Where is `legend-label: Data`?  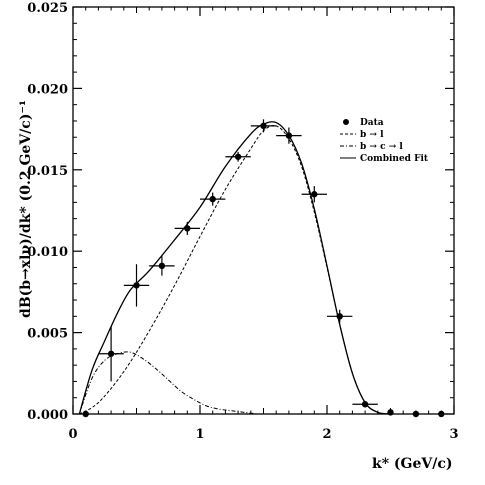
legend-label: Data is located at coordinates (372, 123).